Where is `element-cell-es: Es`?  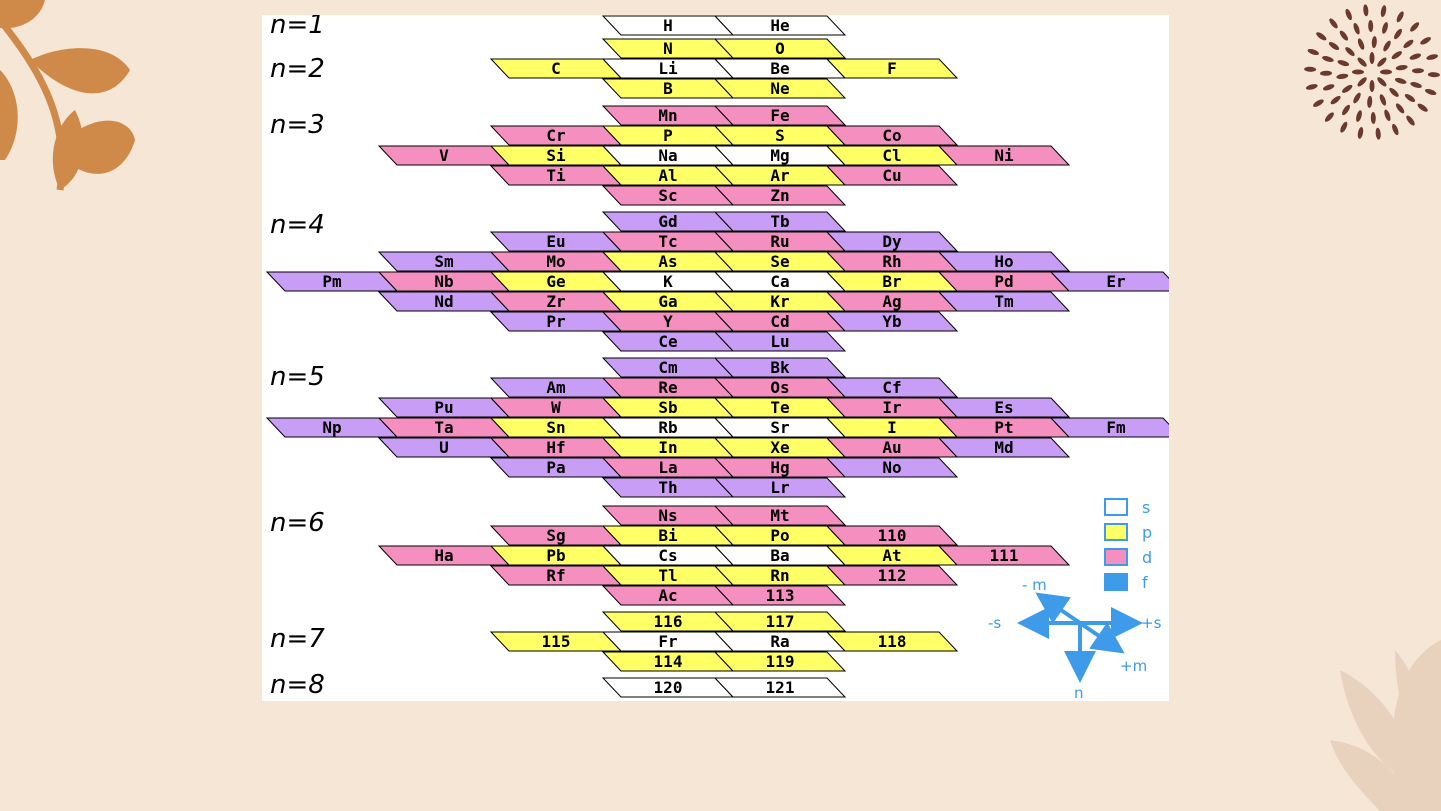 element-cell-es: Es is located at coordinates (1004, 407).